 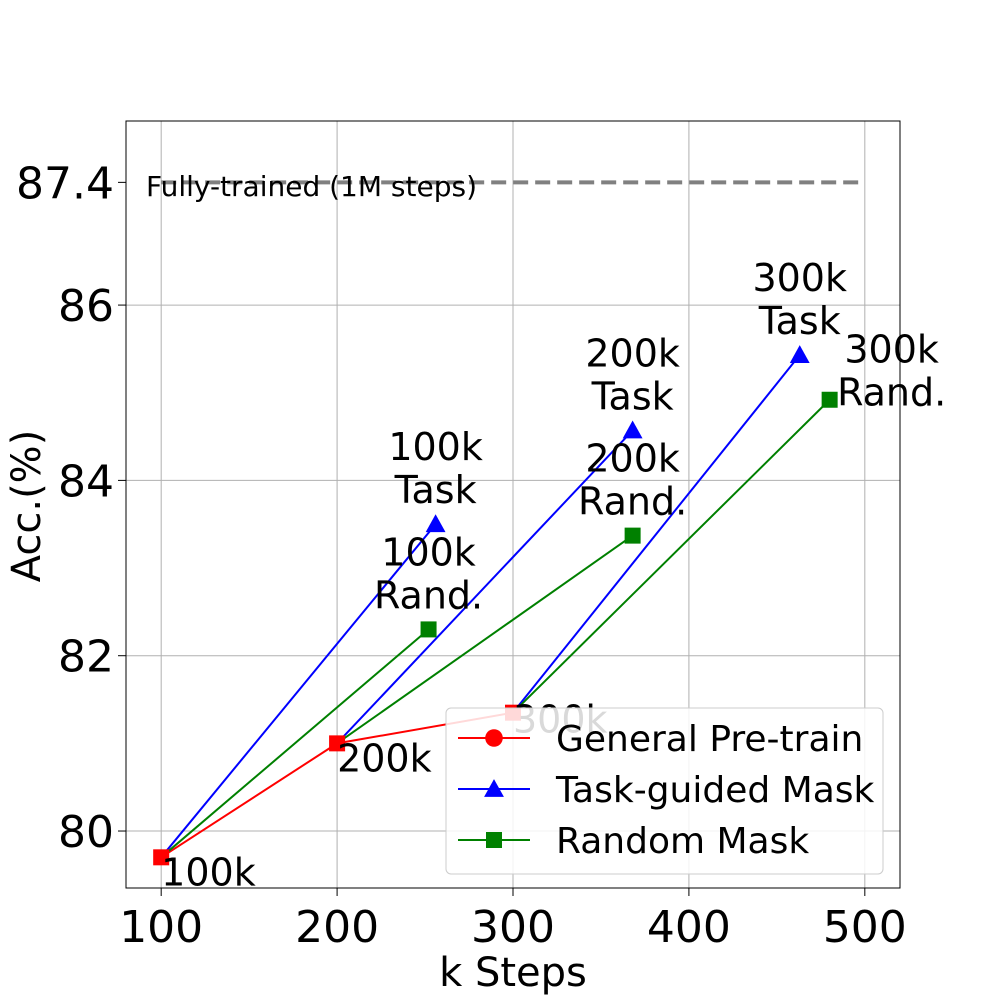 I want to click on point-annotation: 300k Task, so click(x=799, y=299).